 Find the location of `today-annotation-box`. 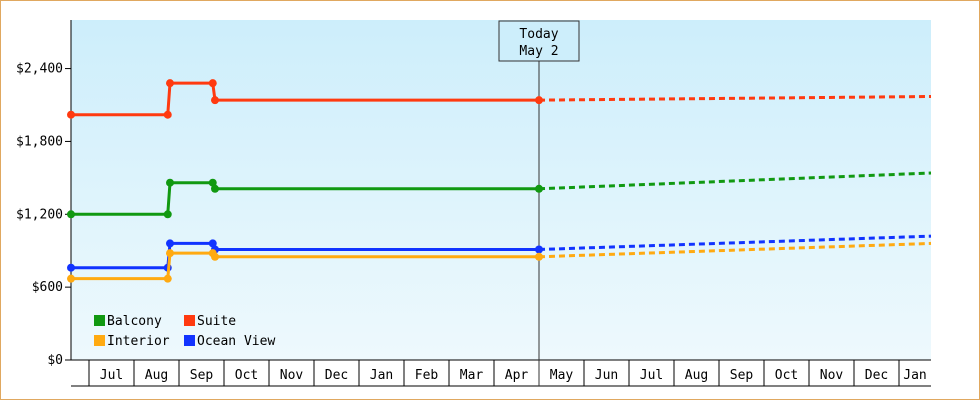

today-annotation-box is located at coordinates (539, 41).